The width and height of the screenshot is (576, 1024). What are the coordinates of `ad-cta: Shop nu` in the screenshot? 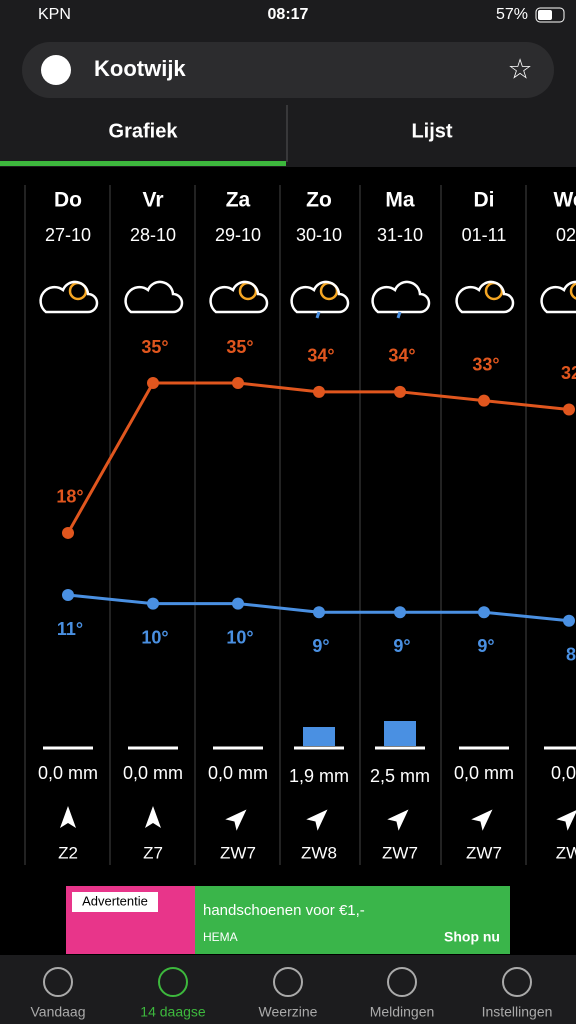 It's located at (472, 937).